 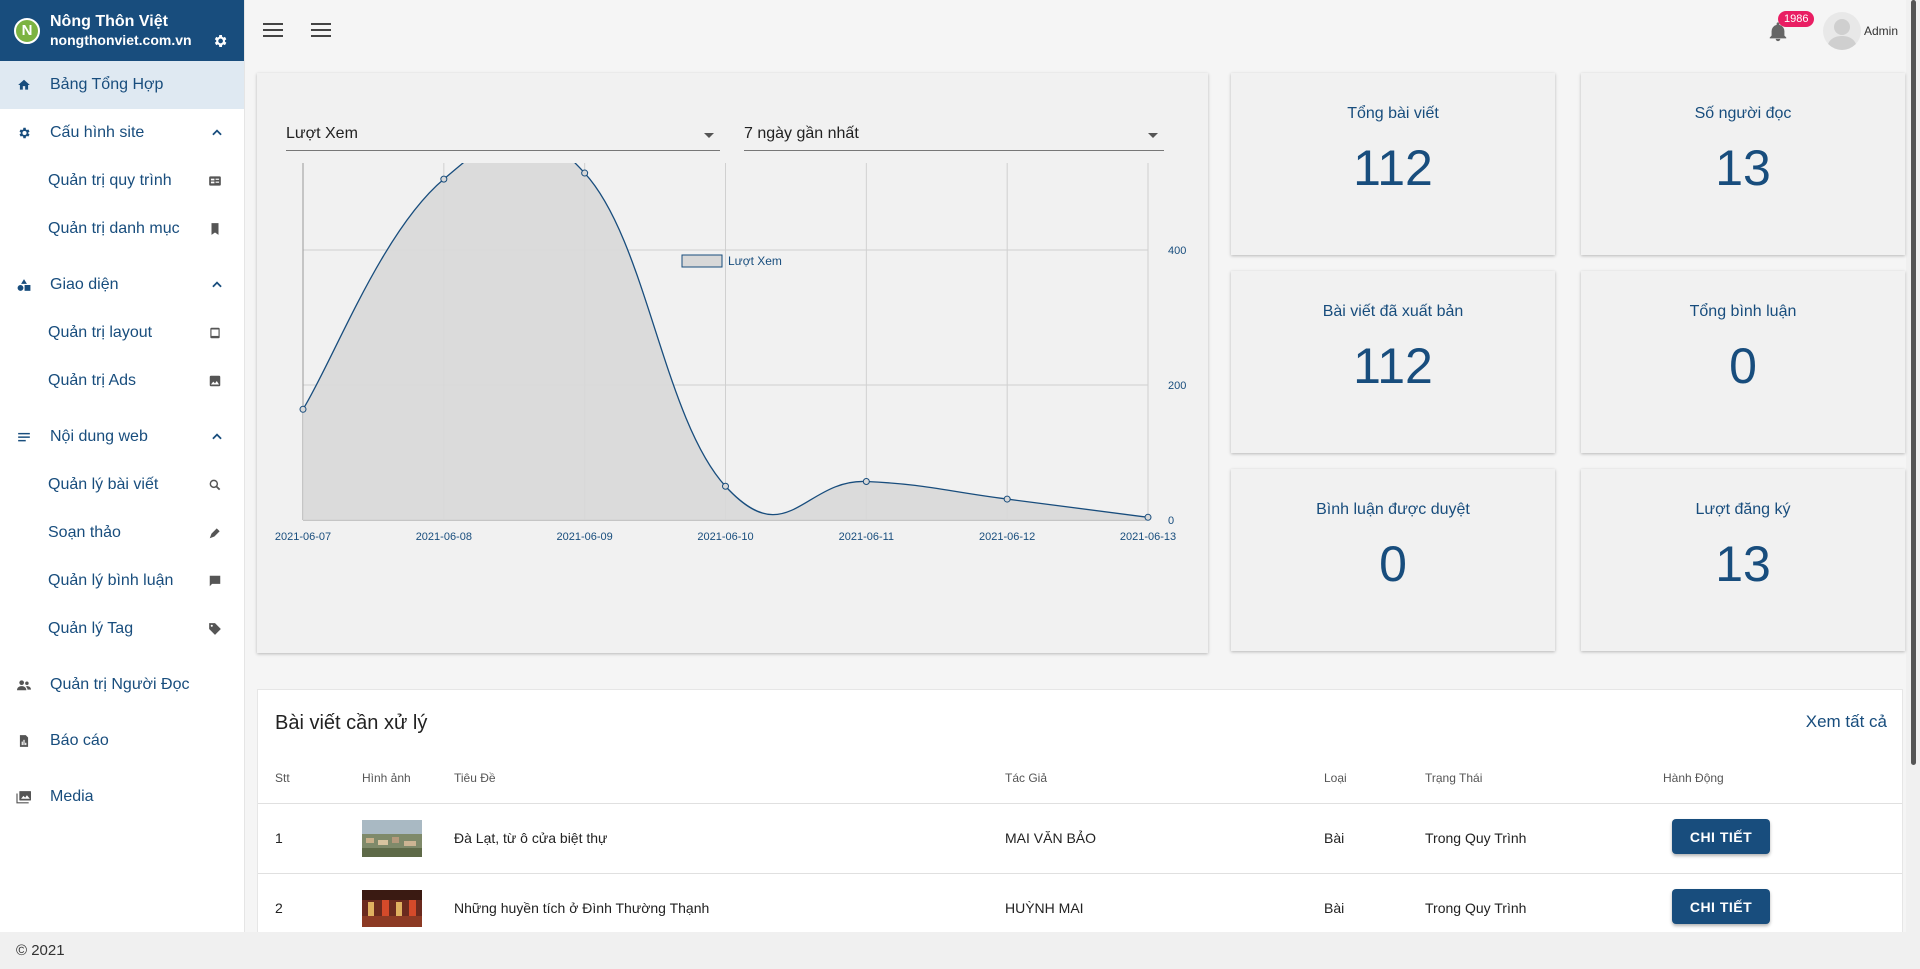 I want to click on comment-icon, so click(x=215, y=581).